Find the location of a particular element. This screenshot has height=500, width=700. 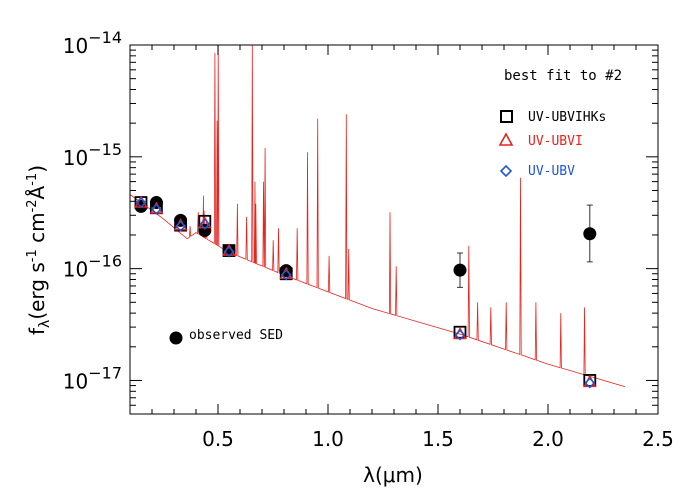

y-tick-label: 10−17 is located at coordinates (92, 378).